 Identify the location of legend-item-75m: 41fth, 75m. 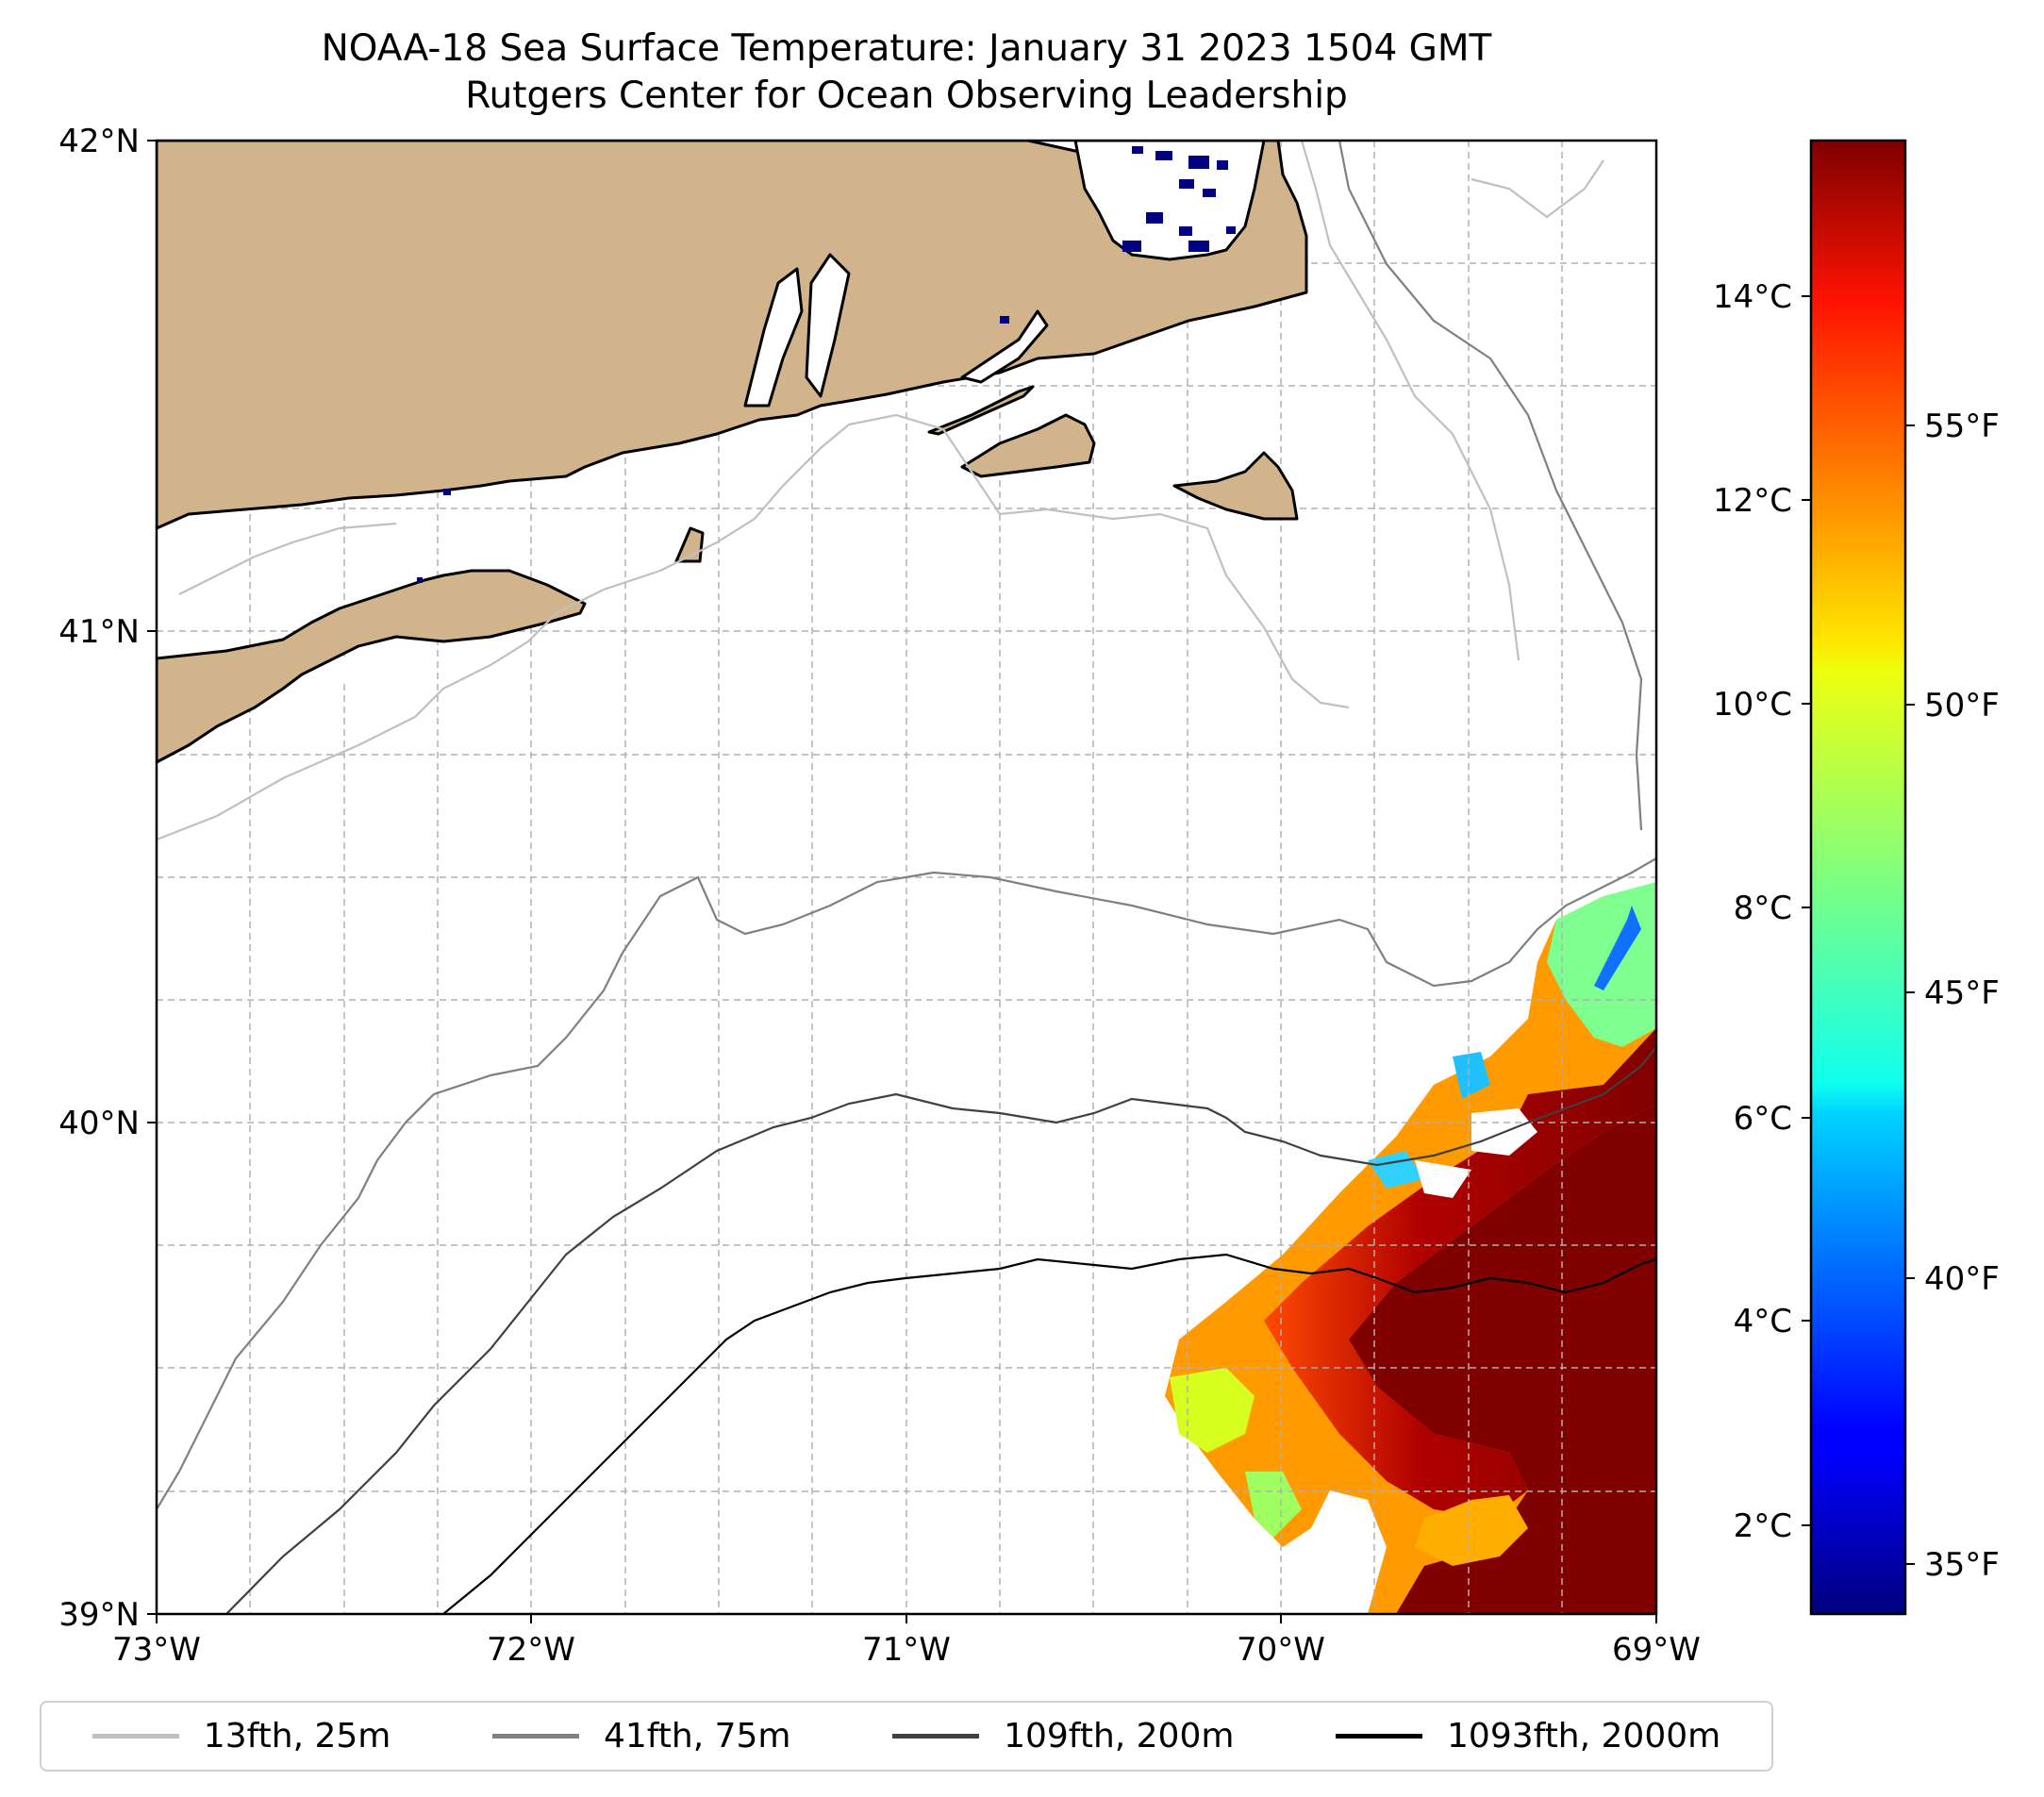
(641, 1736).